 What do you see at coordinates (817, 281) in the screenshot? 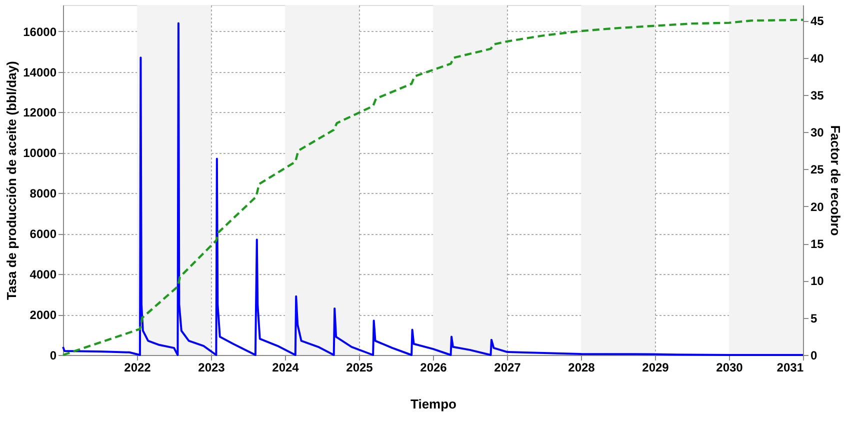
I see `y2-tick-label: 10` at bounding box center [817, 281].